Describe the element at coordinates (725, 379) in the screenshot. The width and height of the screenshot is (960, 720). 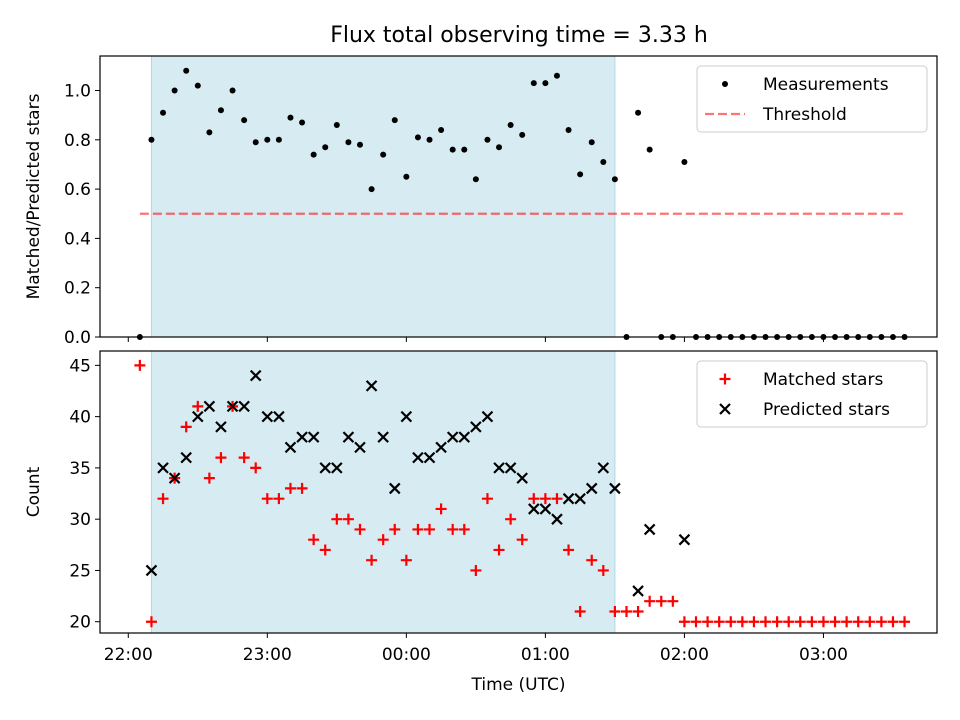
I see `legend-marker` at that location.